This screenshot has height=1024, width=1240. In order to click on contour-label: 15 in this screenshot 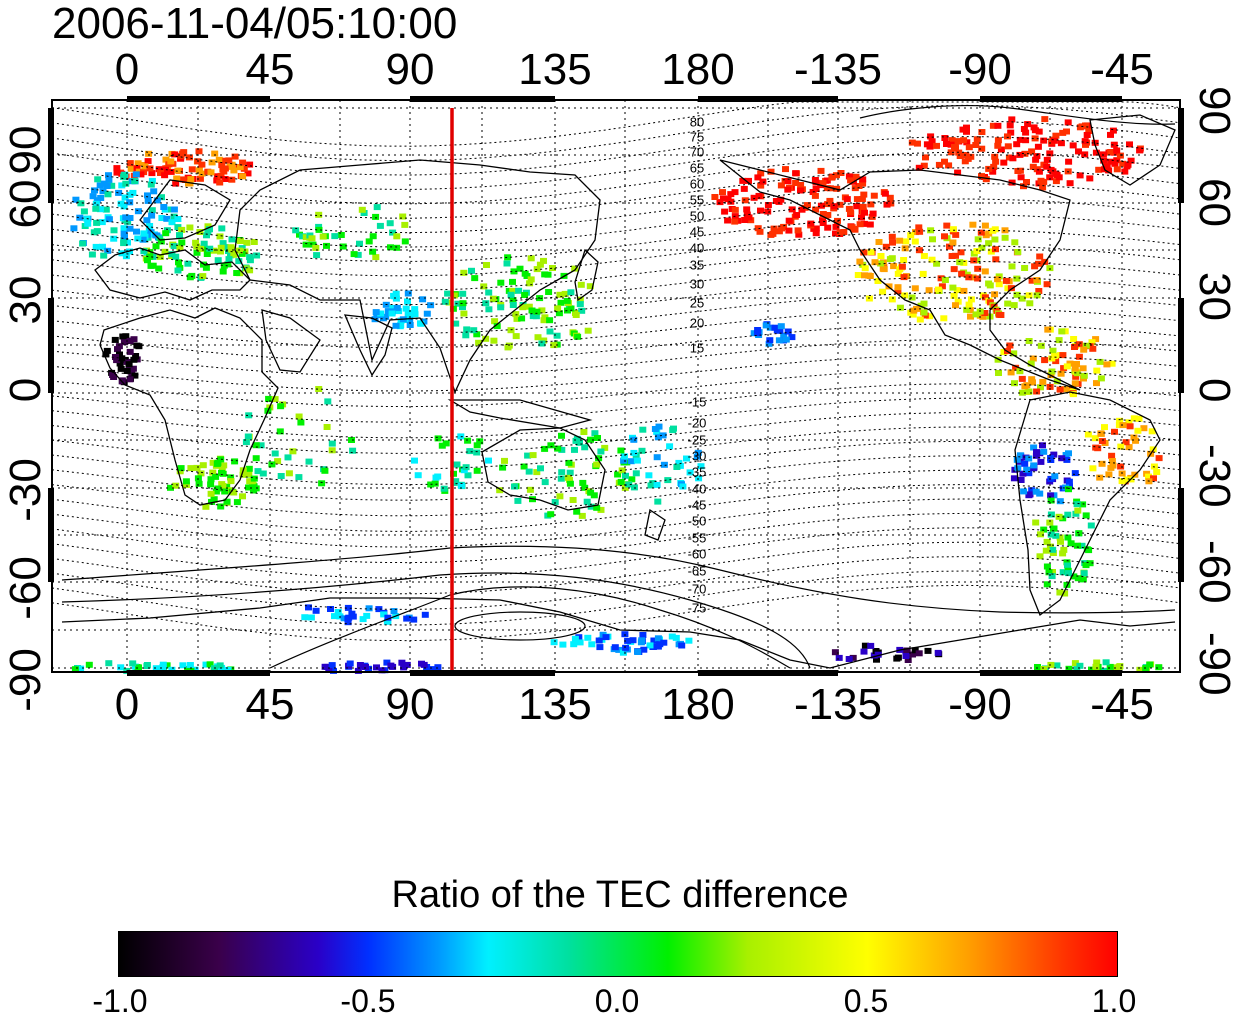, I will do `click(697, 348)`.